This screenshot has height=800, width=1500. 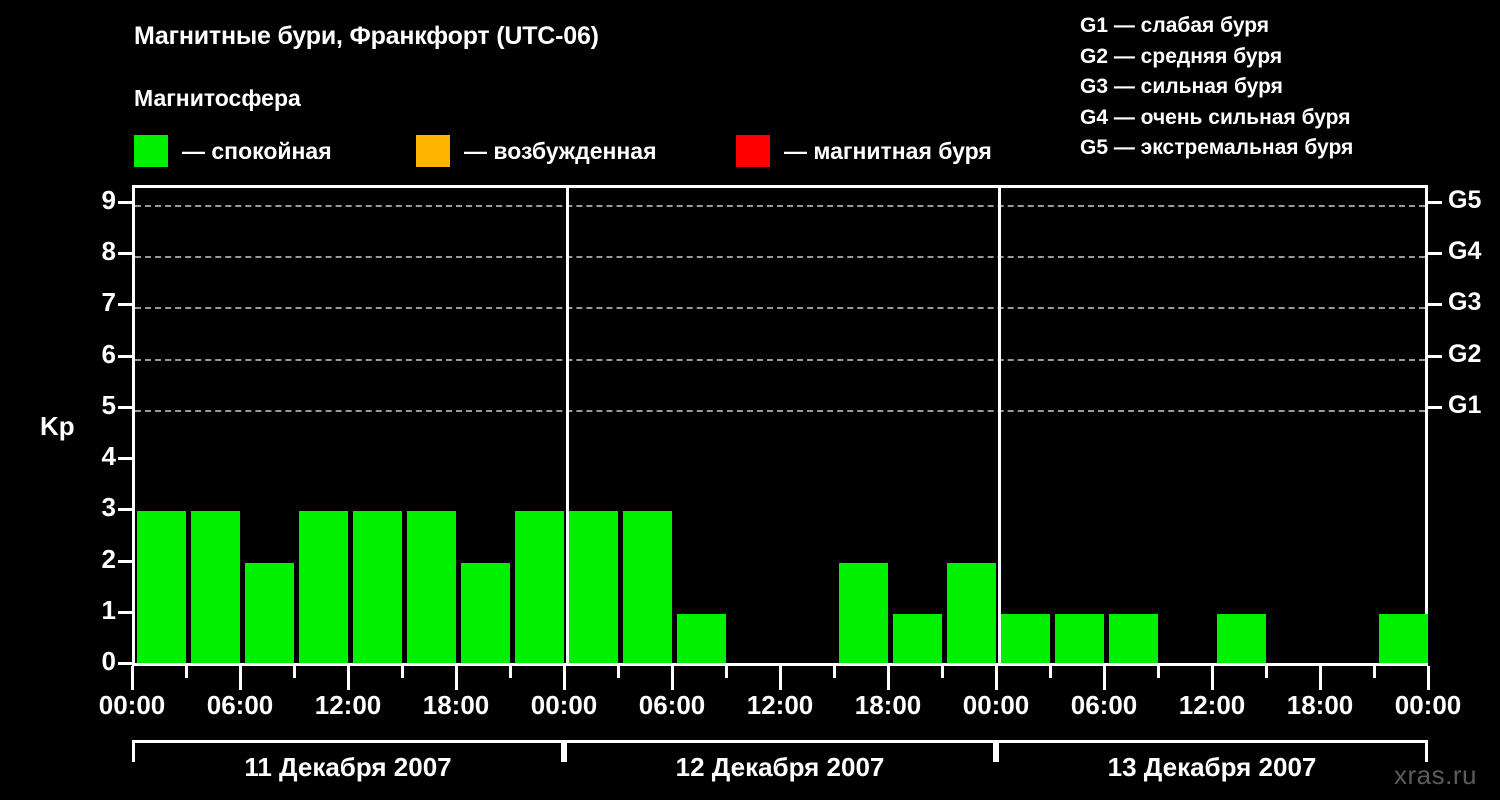 What do you see at coordinates (1465, 302) in the screenshot?
I see `g-label-G3: G3` at bounding box center [1465, 302].